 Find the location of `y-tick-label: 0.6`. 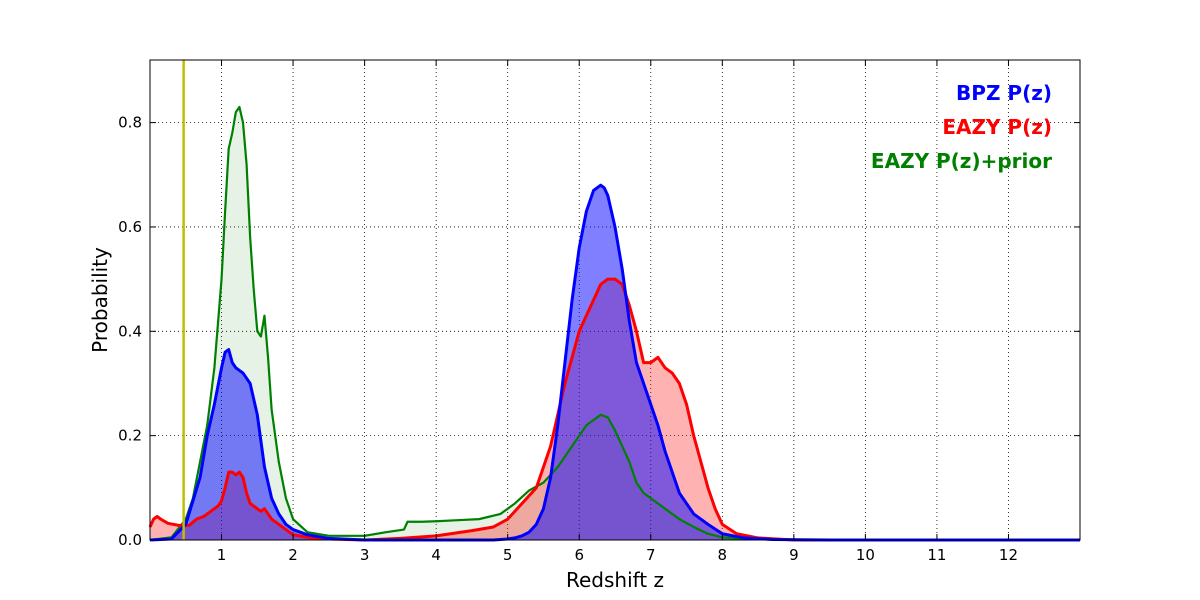

y-tick-label: 0.6 is located at coordinates (130, 227).